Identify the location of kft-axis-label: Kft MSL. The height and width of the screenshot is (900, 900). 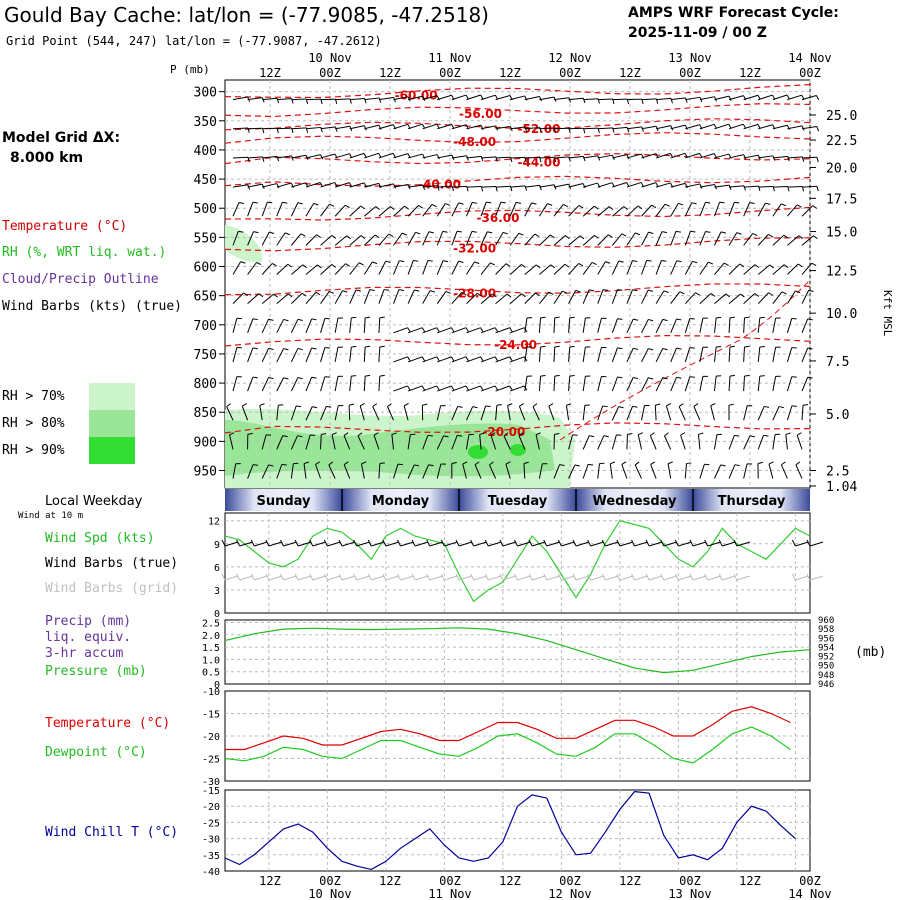
(887, 313).